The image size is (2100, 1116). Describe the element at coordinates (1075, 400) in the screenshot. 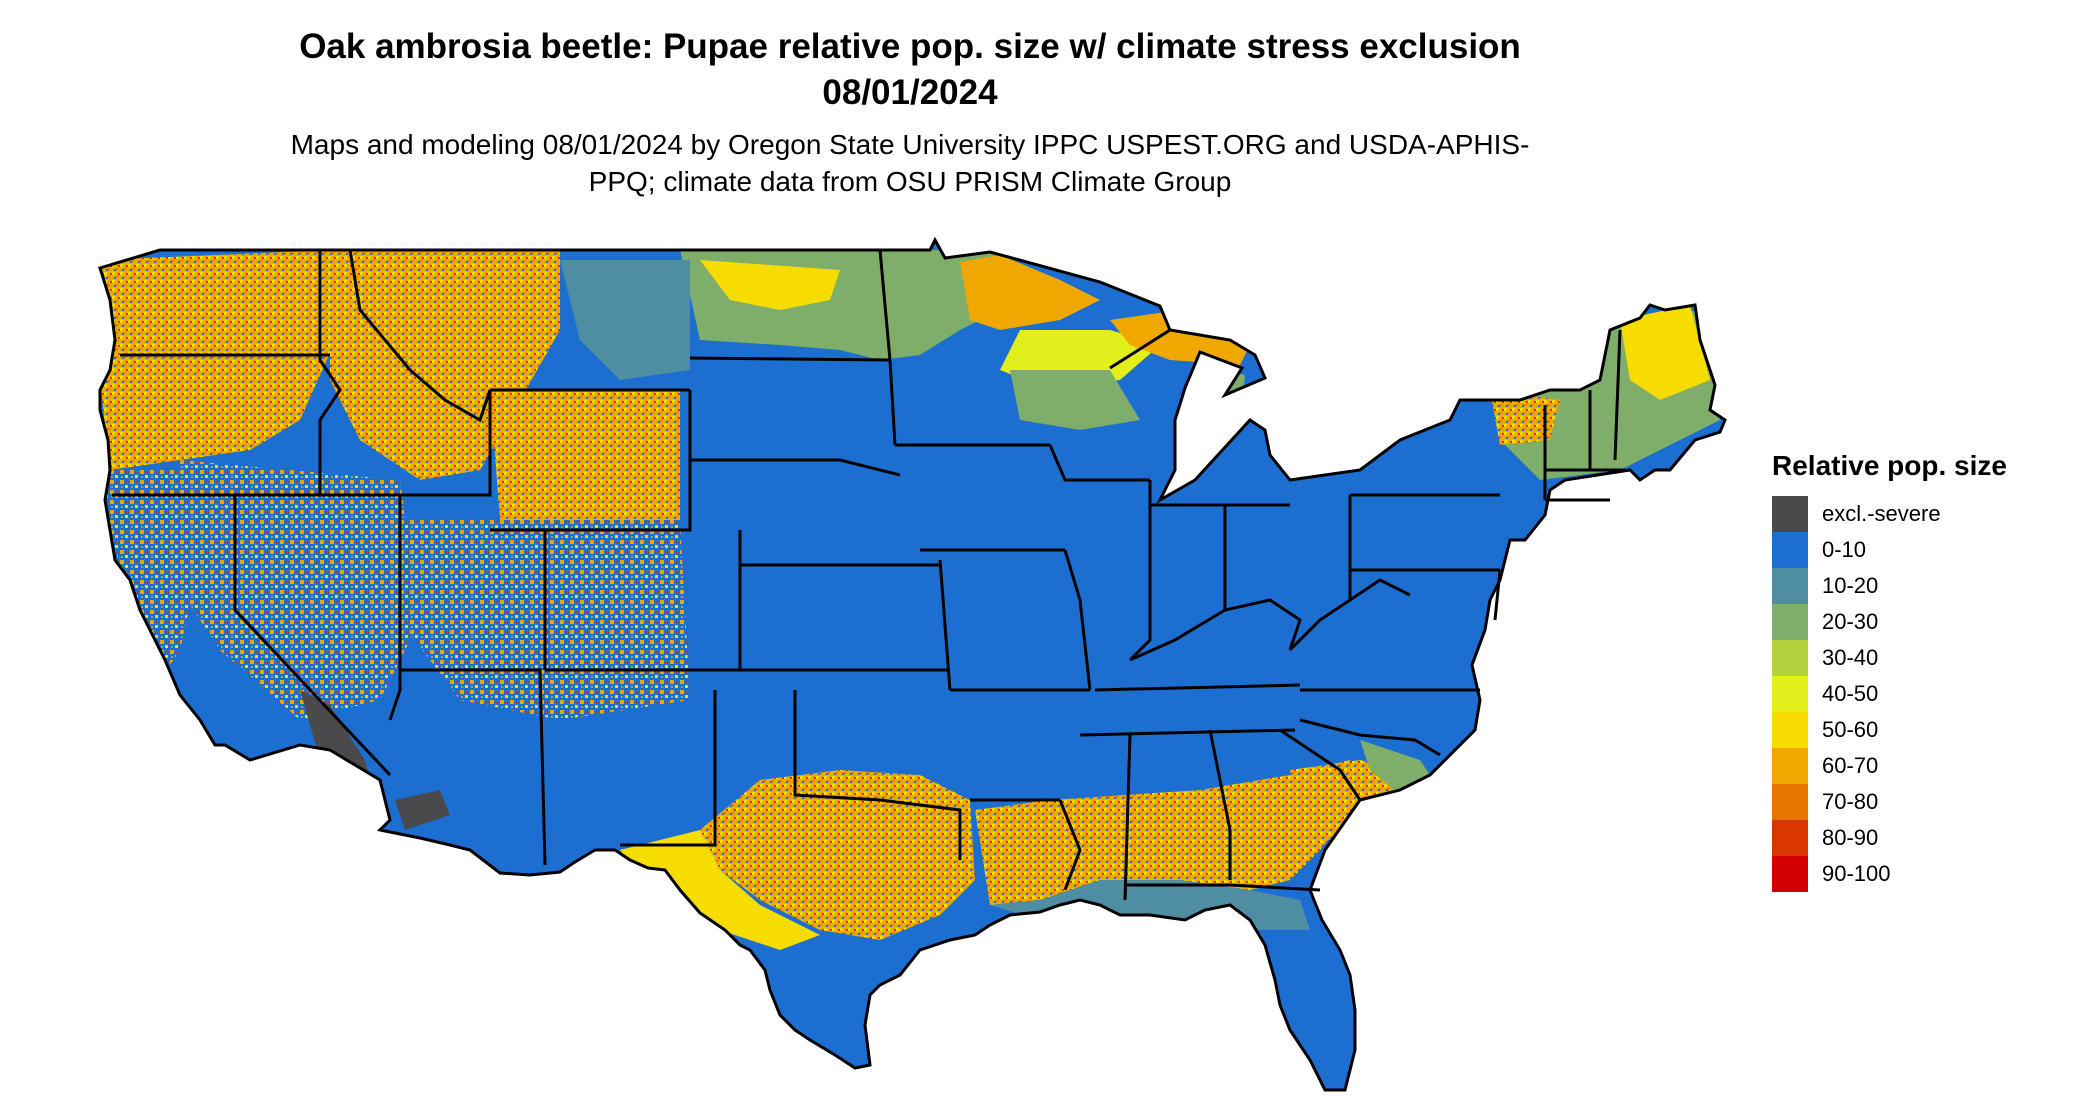

I see `zone-michigan-green` at that location.